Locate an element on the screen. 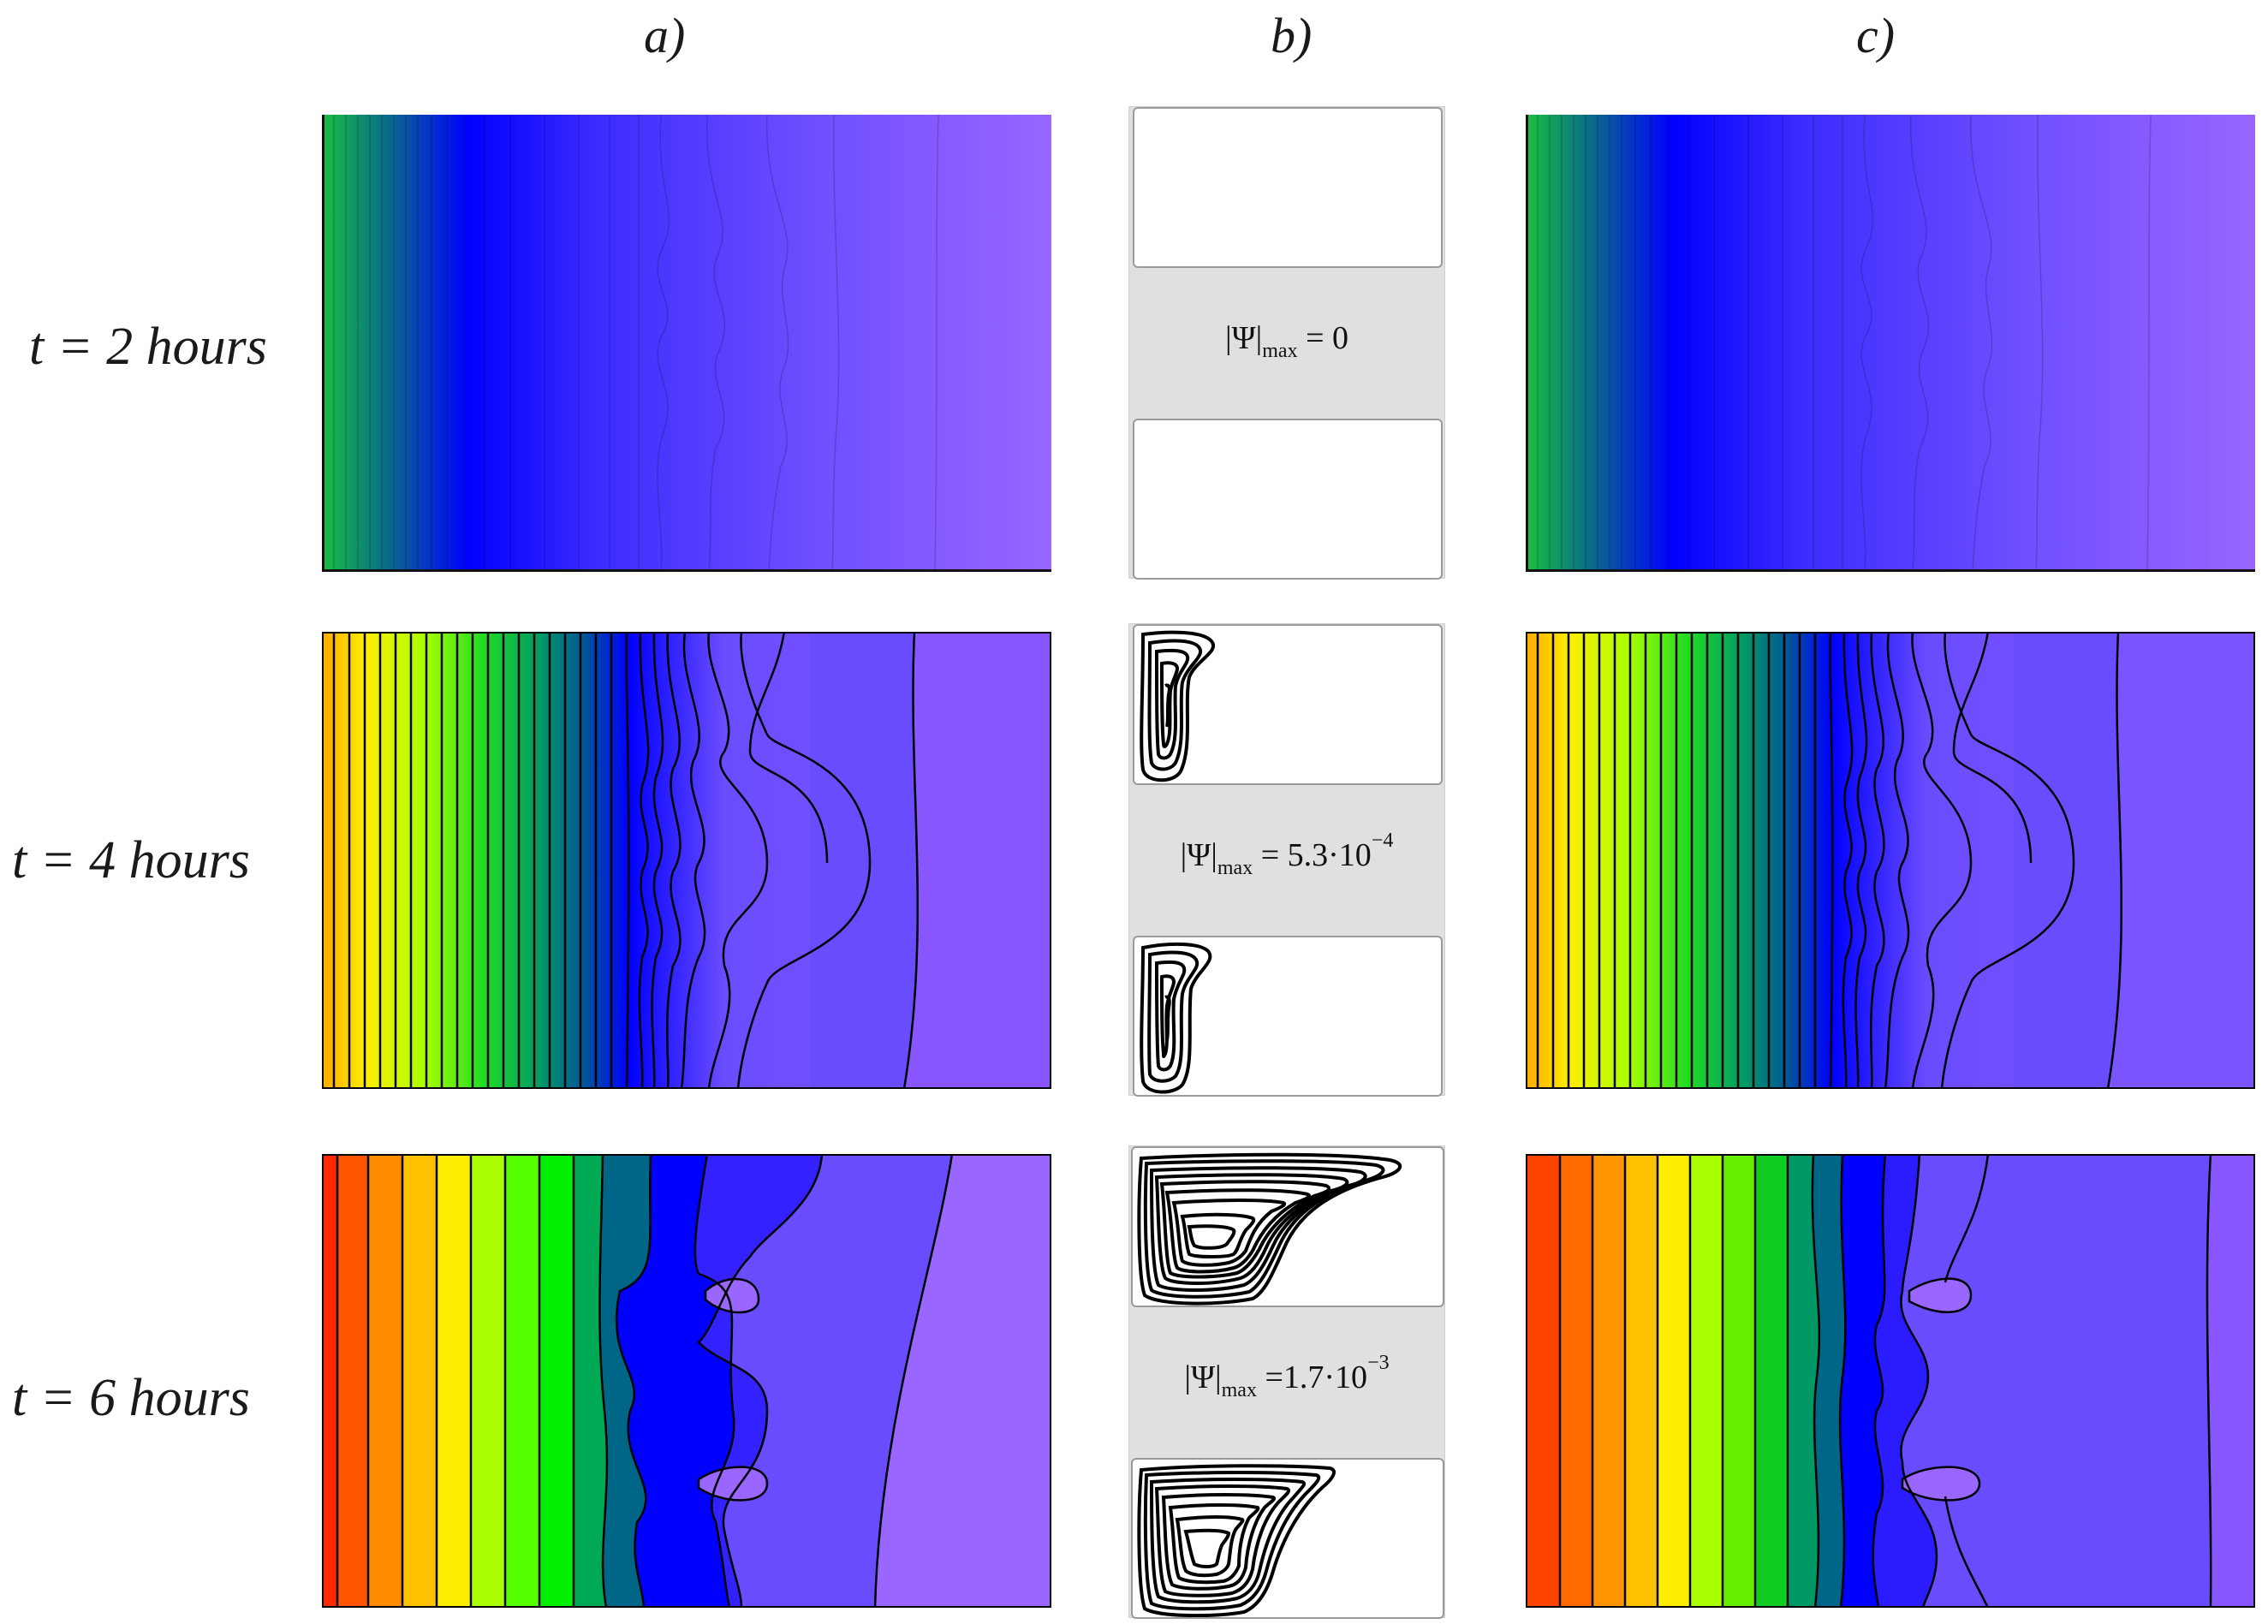 The image size is (2268, 1624). column-label-c: c) is located at coordinates (1876, 35).